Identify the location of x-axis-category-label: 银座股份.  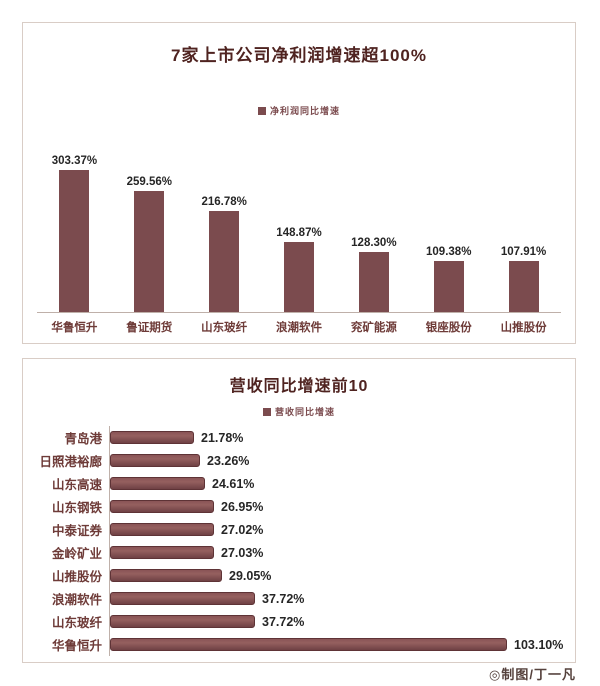
(448, 328).